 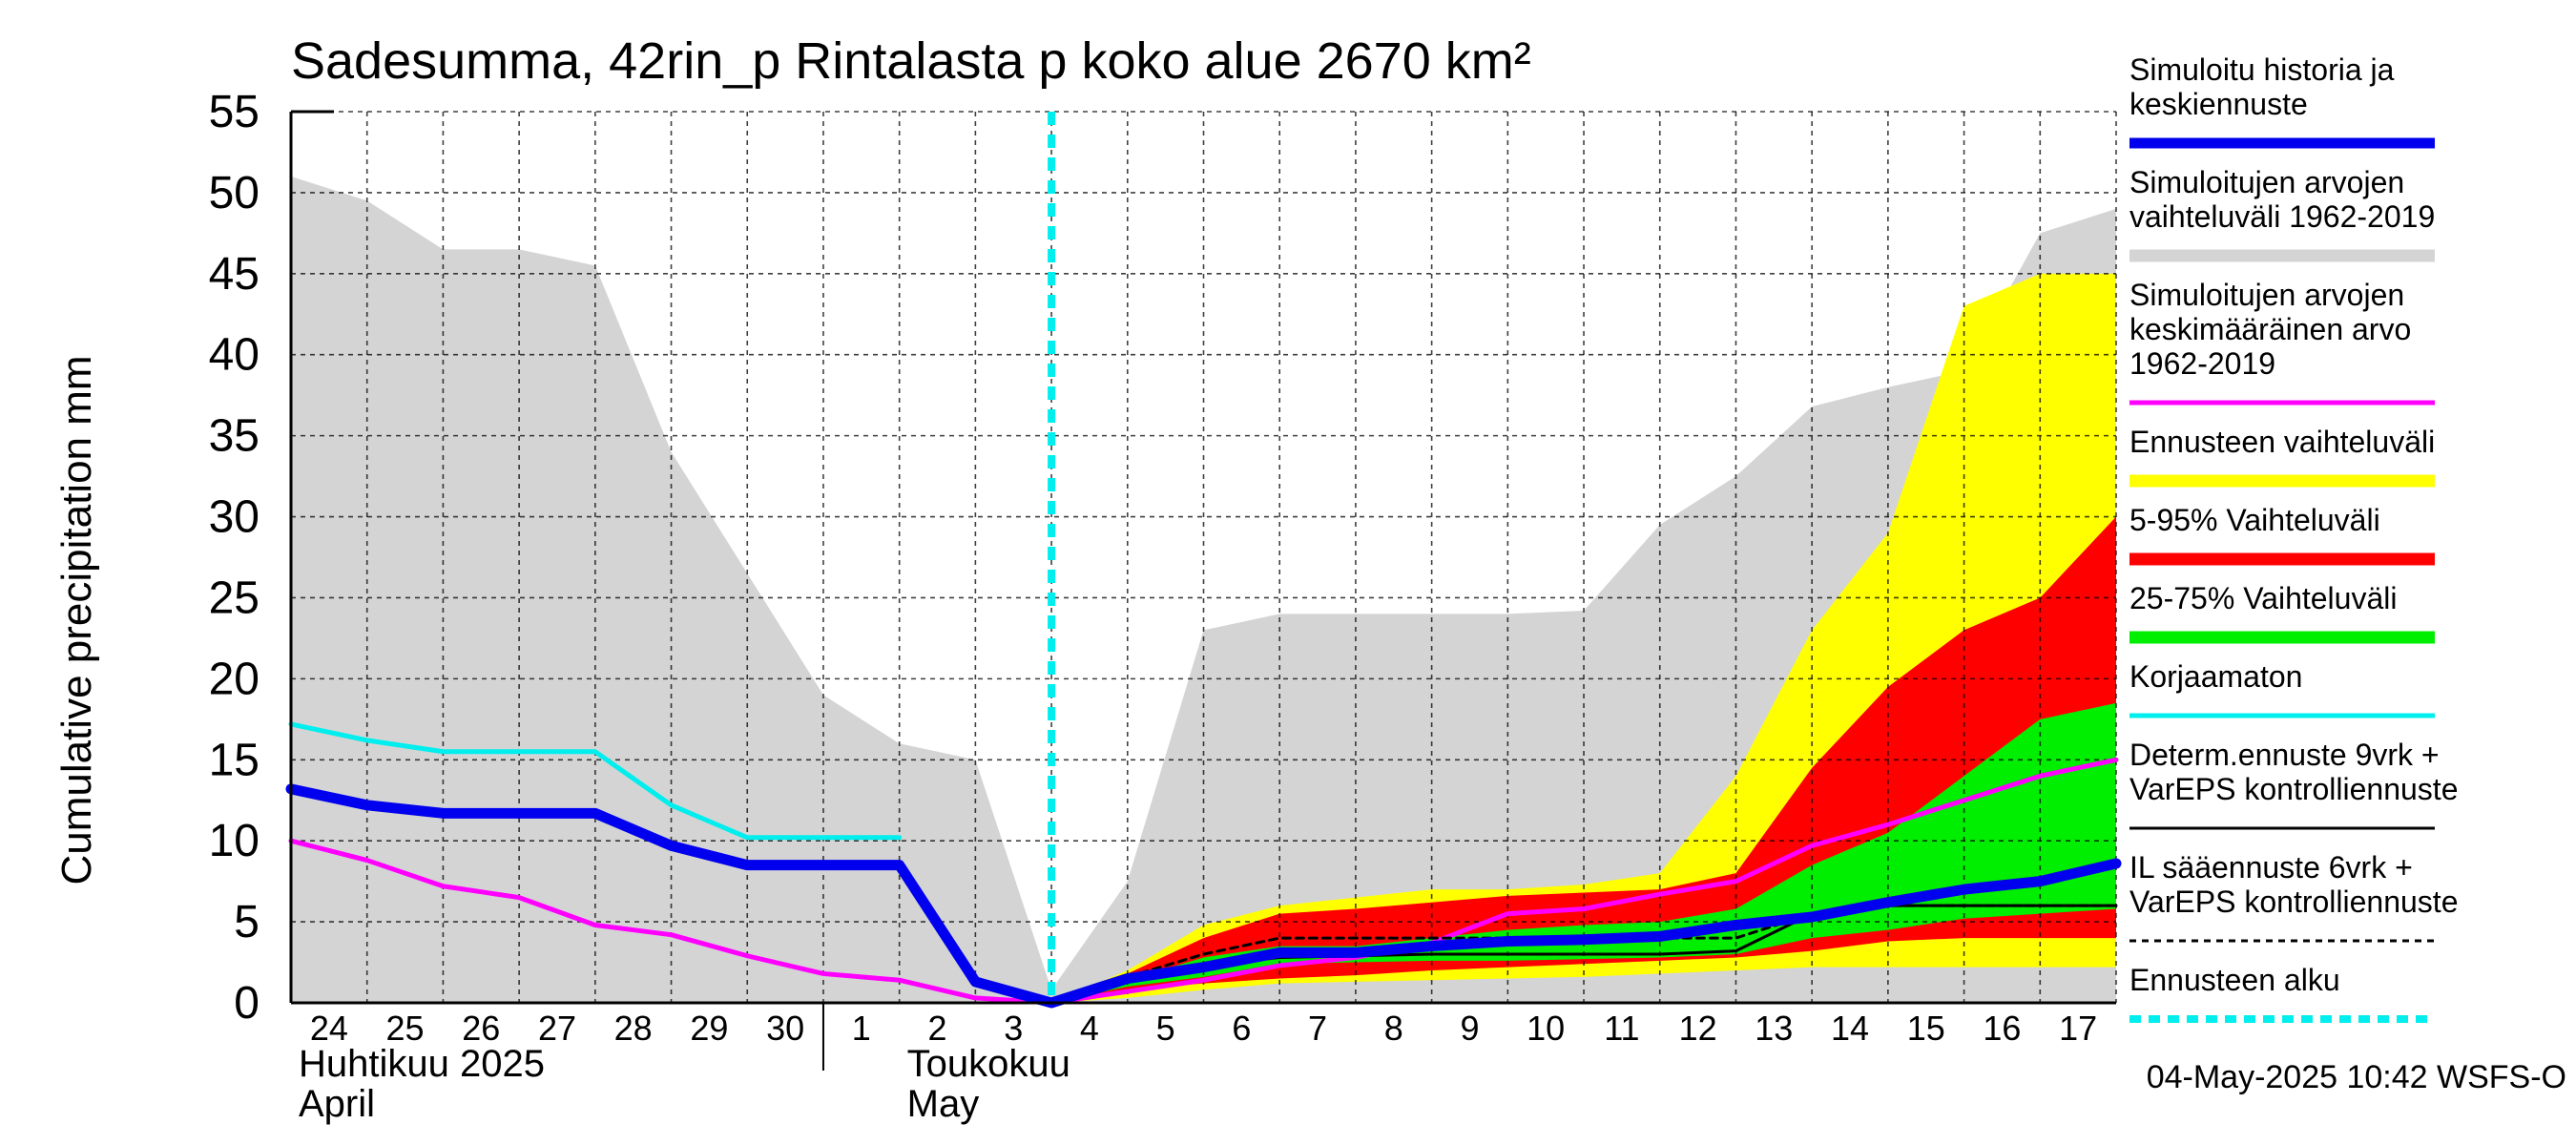 I want to click on legend-label: 1962-2019, so click(x=2202, y=364).